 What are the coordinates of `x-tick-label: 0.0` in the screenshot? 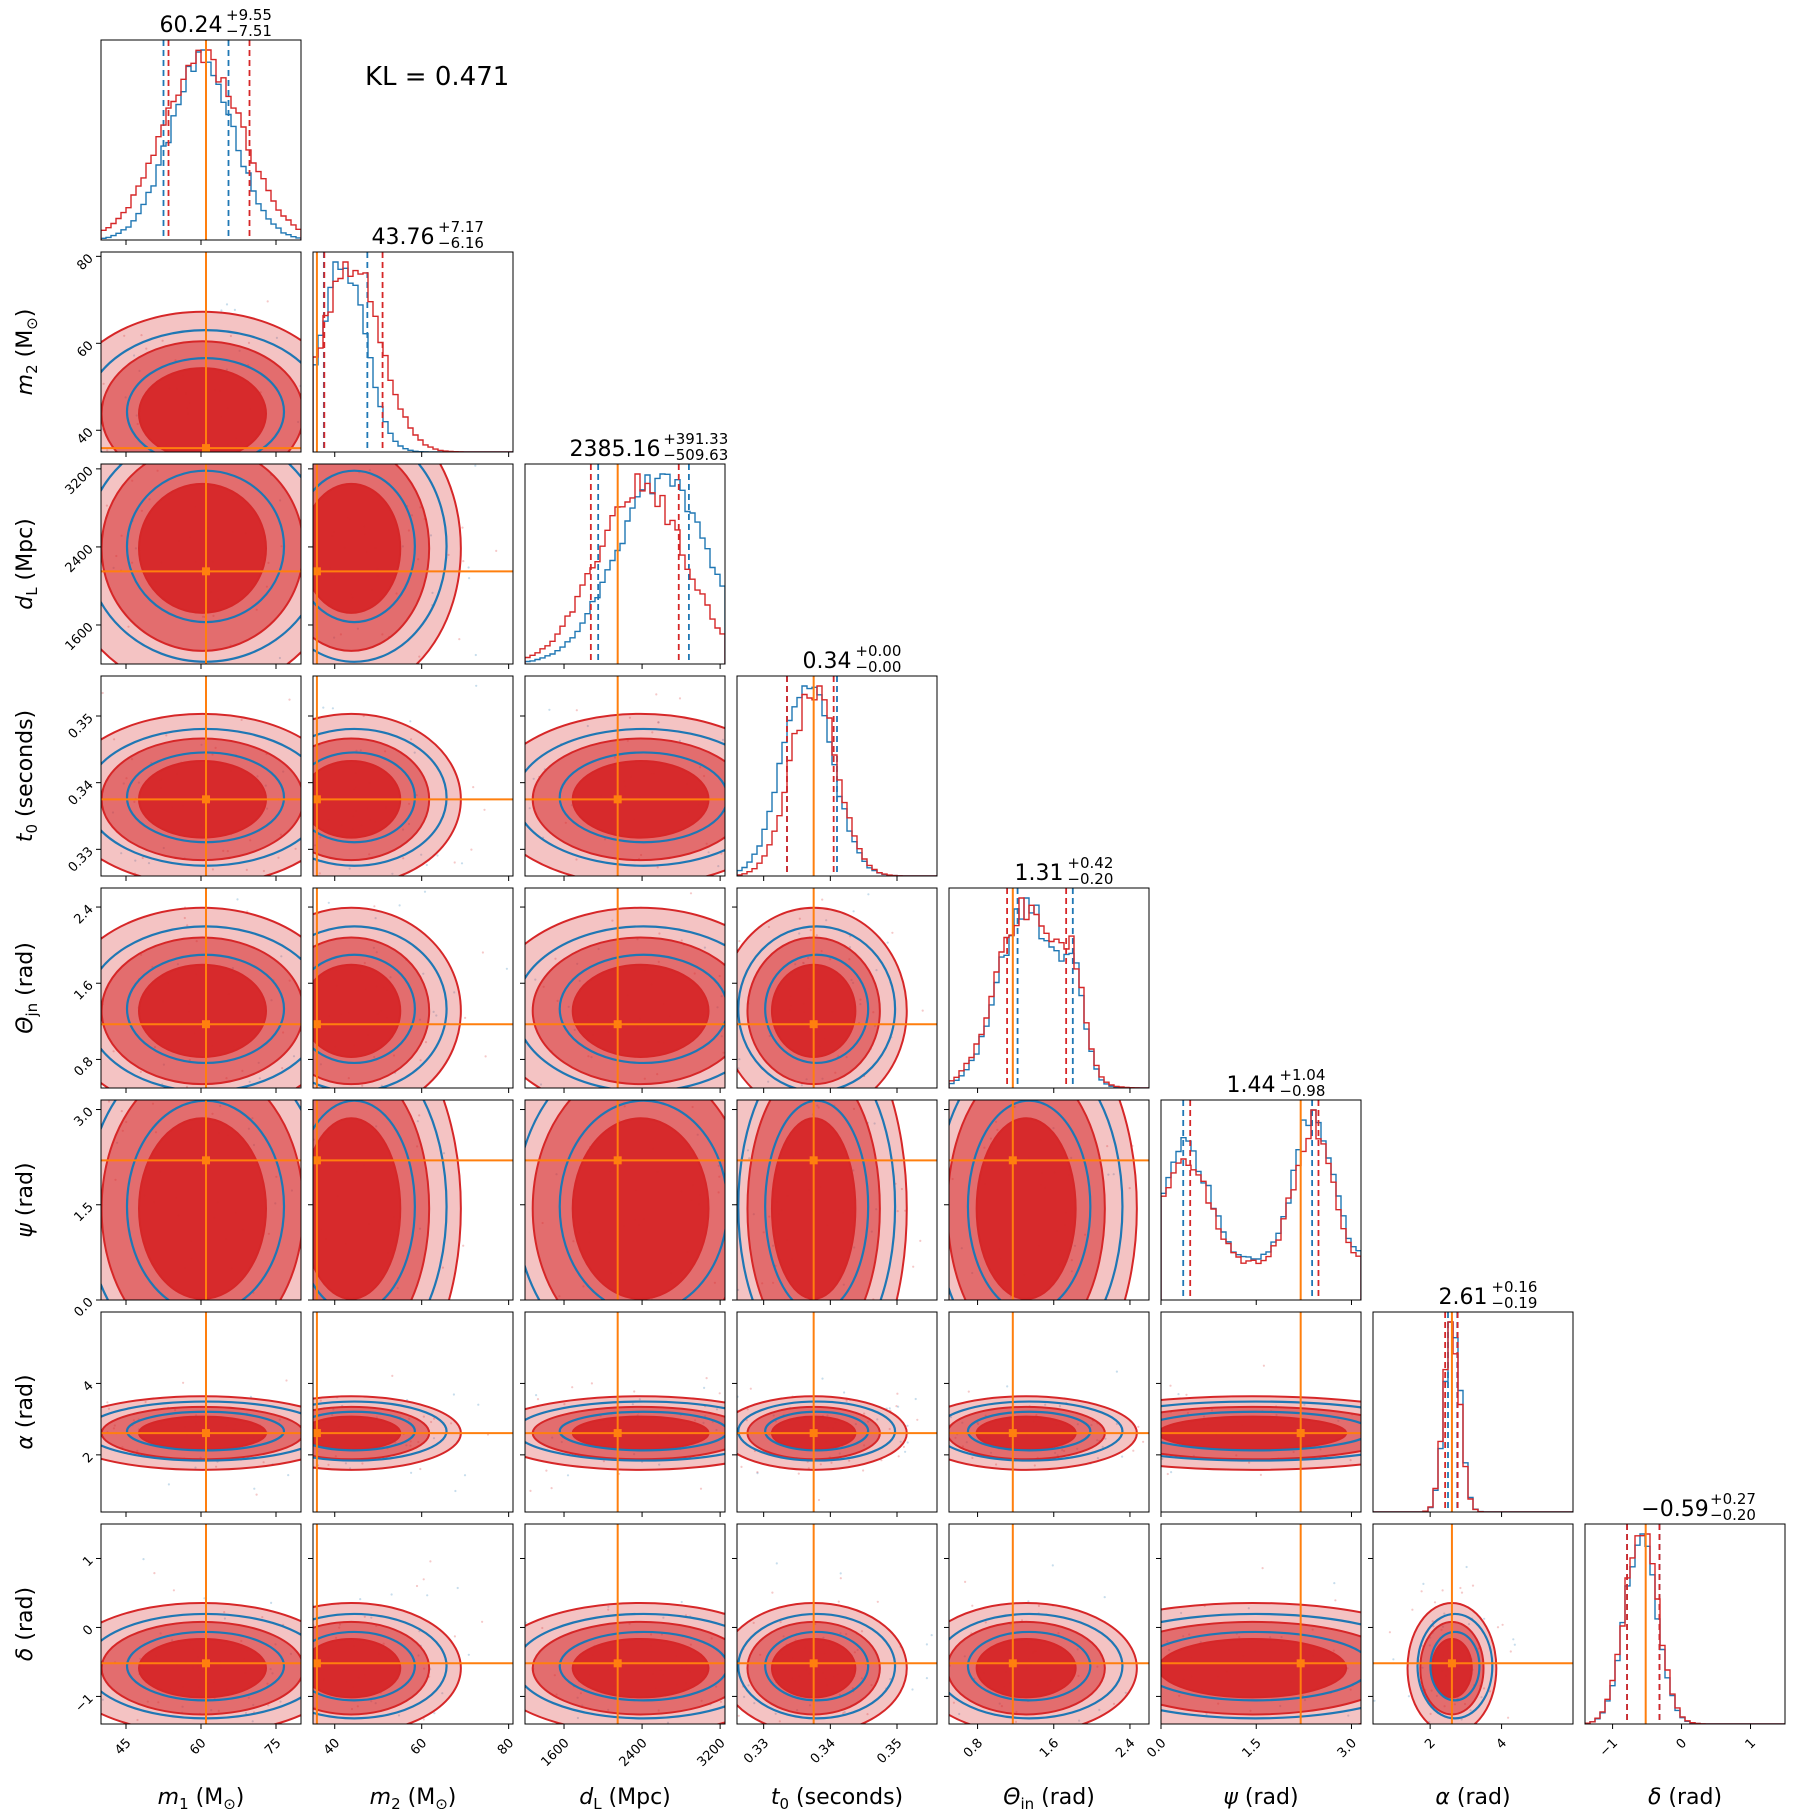 It's located at (1156, 1748).